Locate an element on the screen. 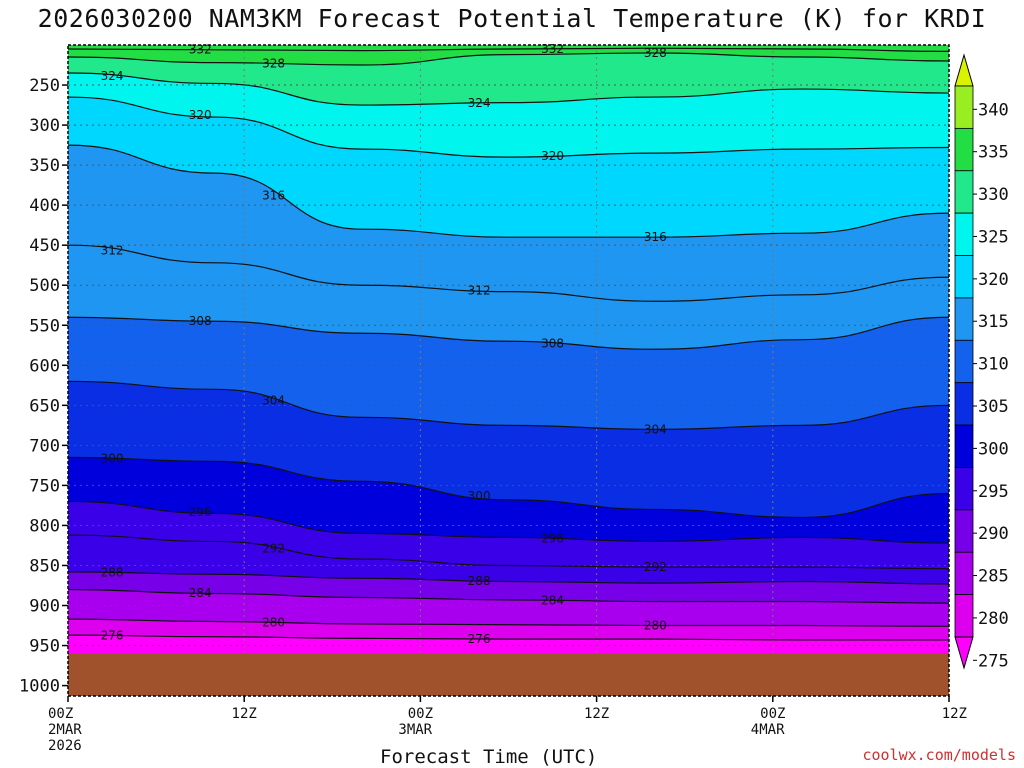  y-tick-label-250: 250 is located at coordinates (44, 86).